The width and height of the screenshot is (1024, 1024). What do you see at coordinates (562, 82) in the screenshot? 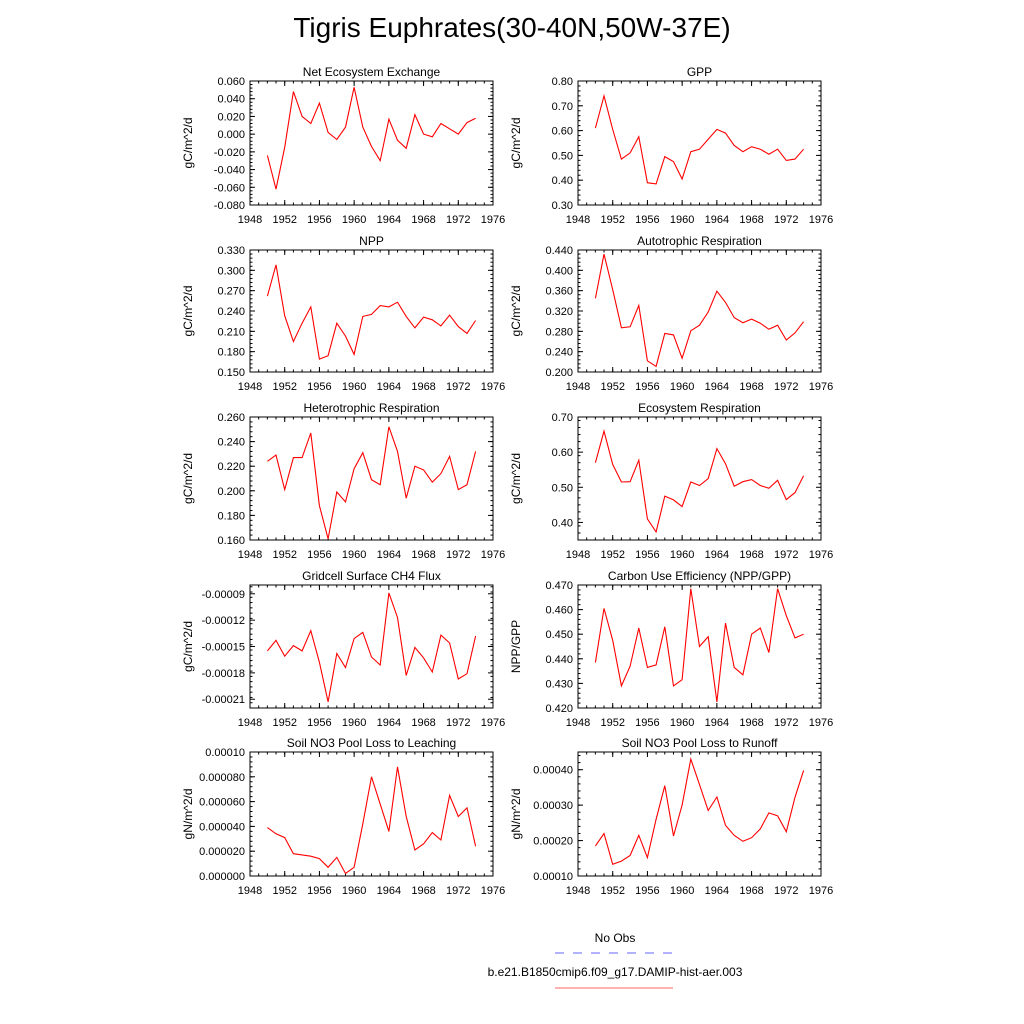
I see `y-tick-label: 0.80` at bounding box center [562, 82].